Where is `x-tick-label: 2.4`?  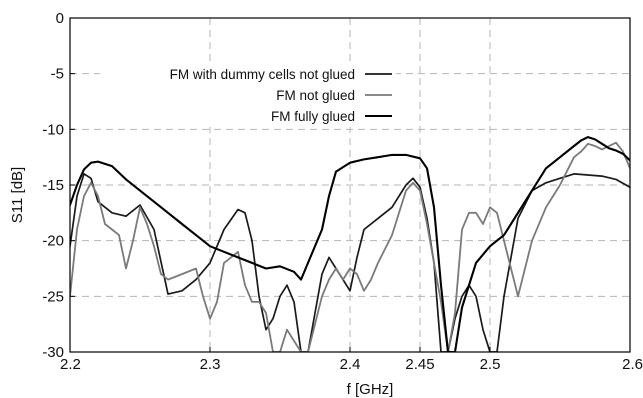
x-tick-label: 2.4 is located at coordinates (350, 364).